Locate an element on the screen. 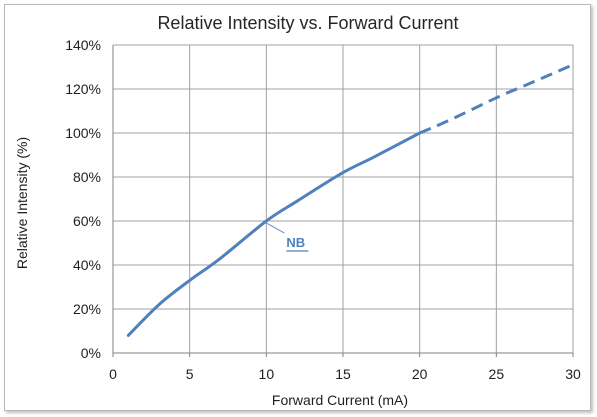 This screenshot has height=417, width=597. y-tick-label: 60% is located at coordinates (87, 221).